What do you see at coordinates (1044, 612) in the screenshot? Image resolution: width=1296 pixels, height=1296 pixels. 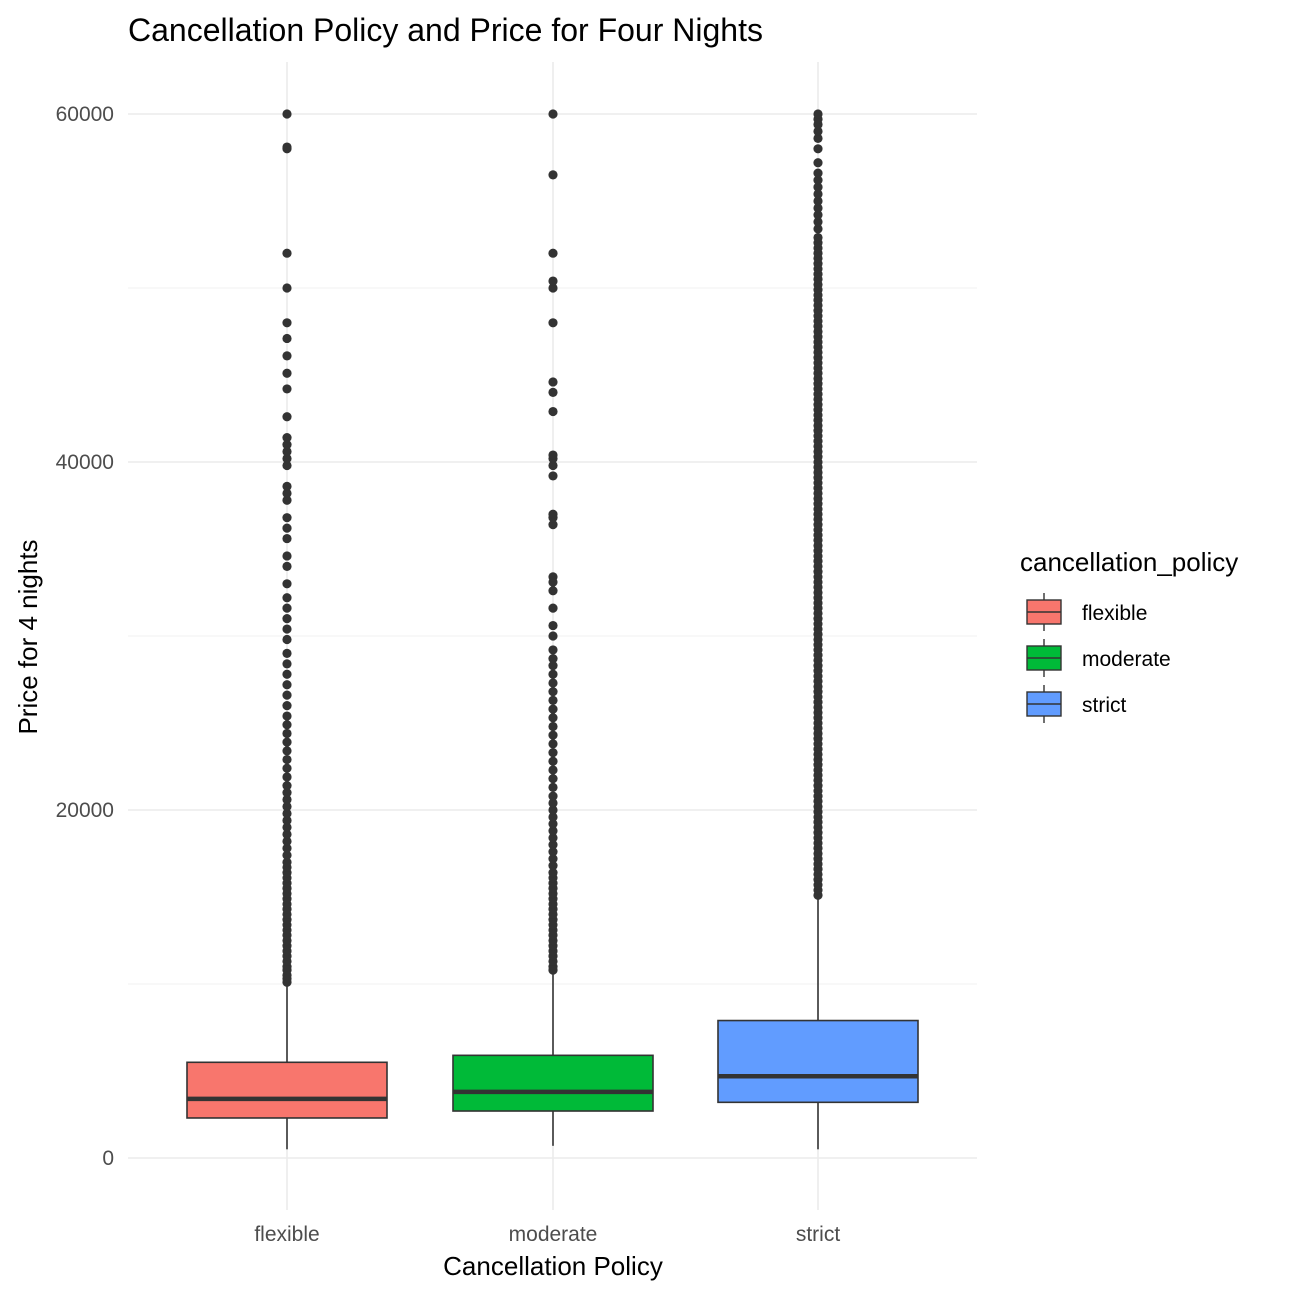 I see `legend-key-flexible` at bounding box center [1044, 612].